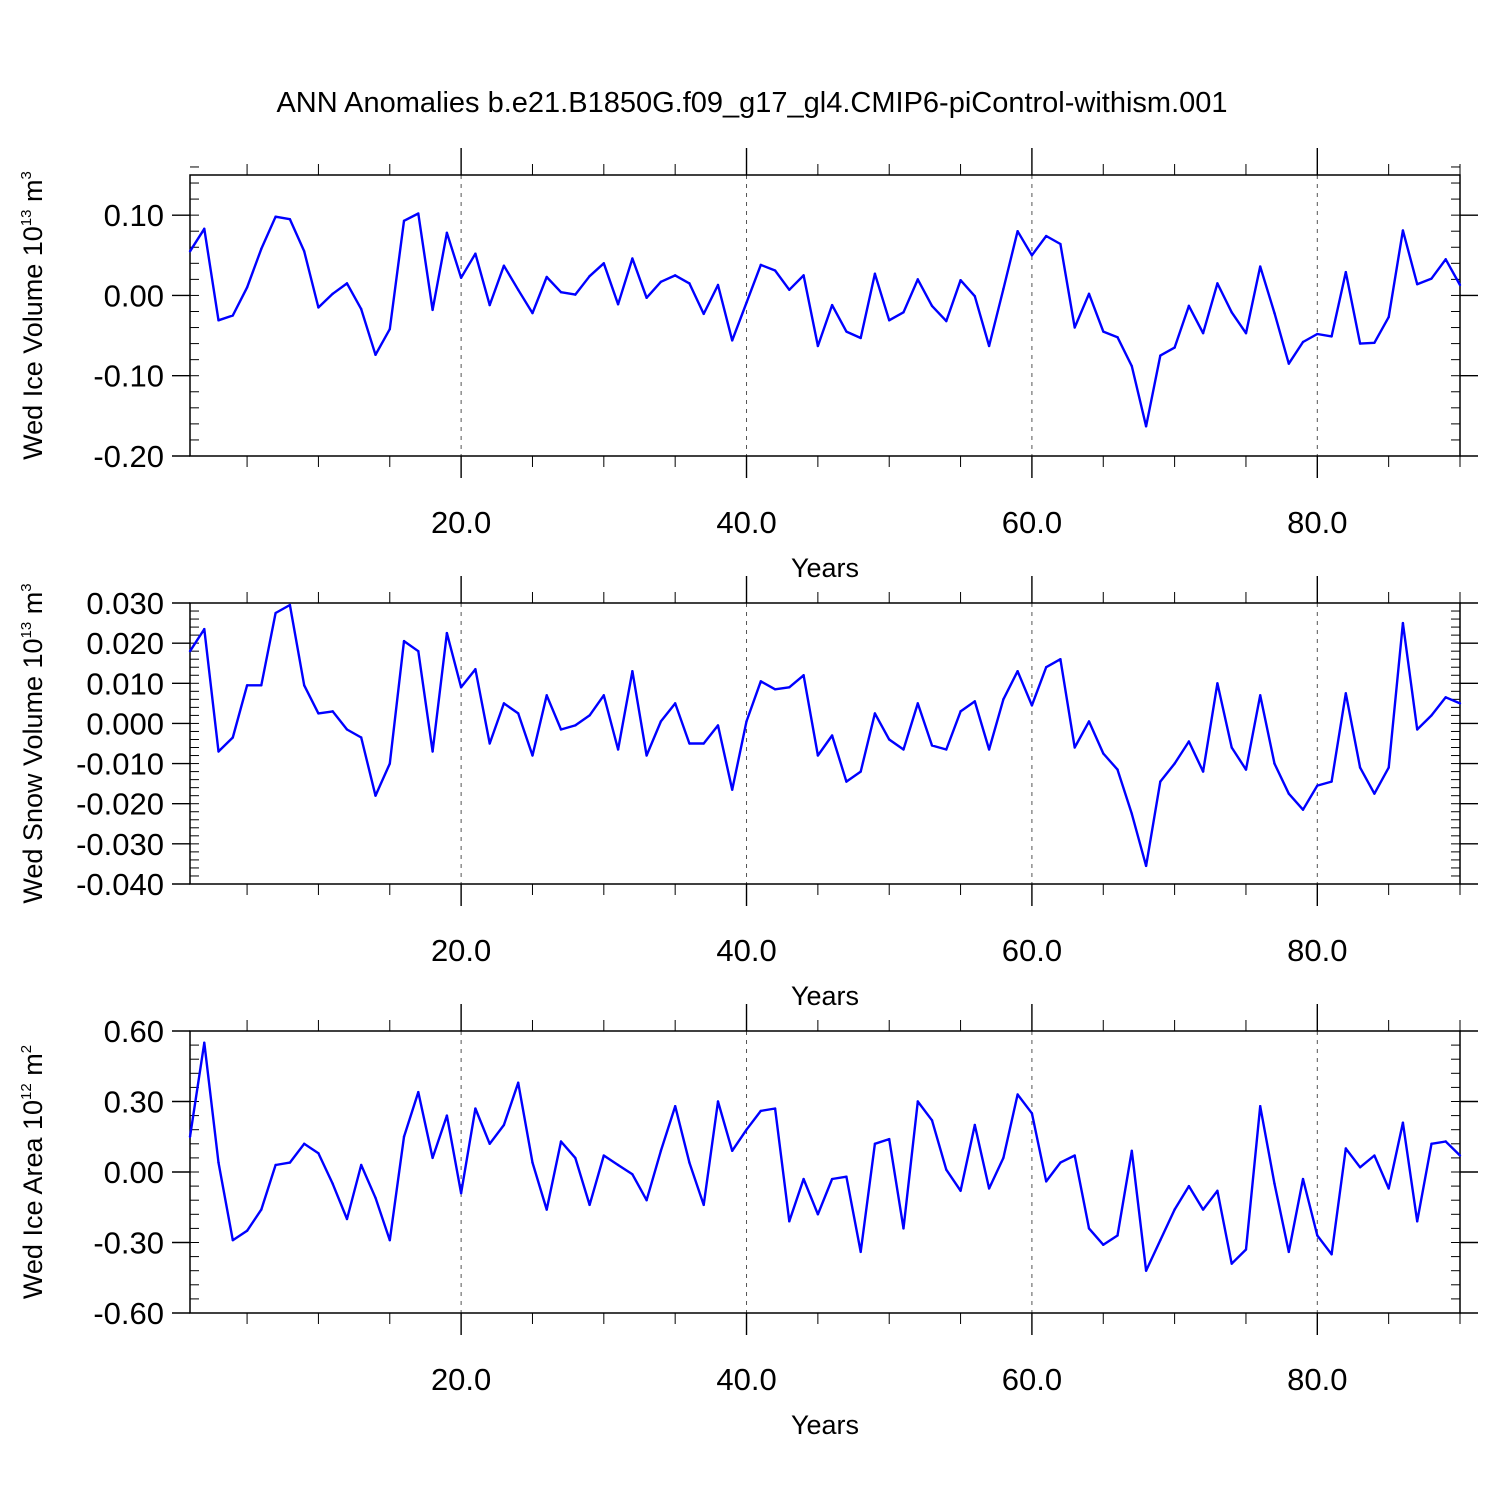 Image resolution: width=1500 pixels, height=1500 pixels. I want to click on y-axis-label-part: m, so click(33, 195).